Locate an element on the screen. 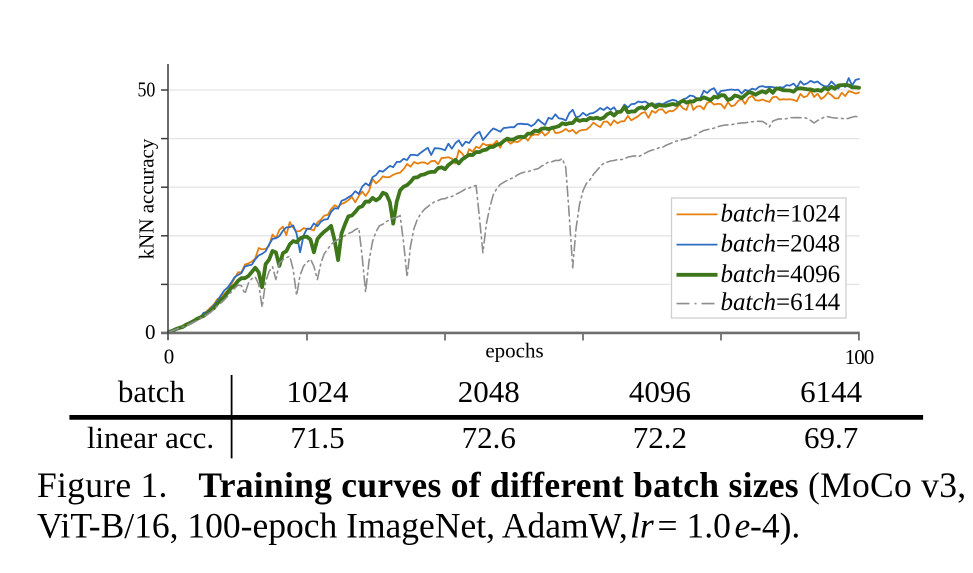 The height and width of the screenshot is (573, 973). svg-text: 50 is located at coordinates (147, 90).